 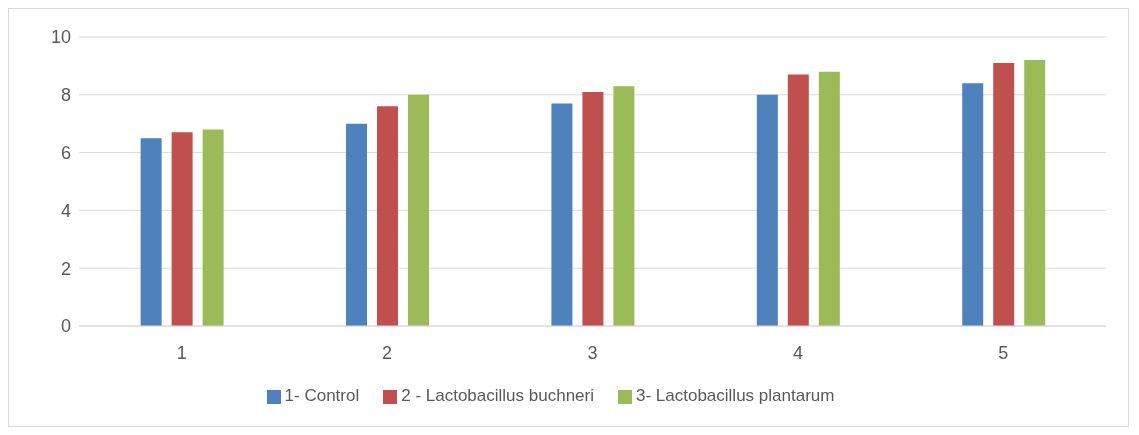 What do you see at coordinates (65, 210) in the screenshot?
I see `y-tick-label: 4` at bounding box center [65, 210].